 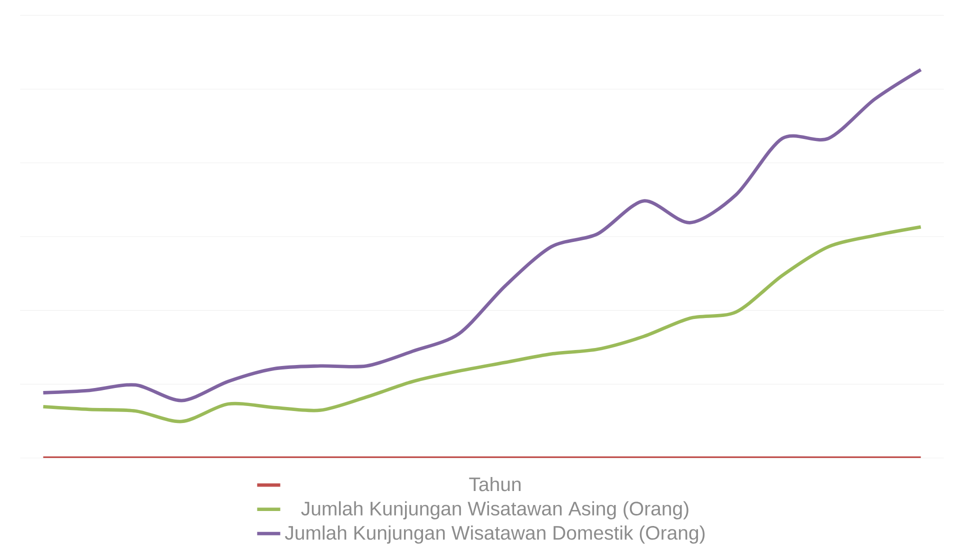 What do you see at coordinates (494, 535) in the screenshot?
I see `legend-label: Jumlah Kunjungan Wisatawan Domestik (Orang)` at bounding box center [494, 535].